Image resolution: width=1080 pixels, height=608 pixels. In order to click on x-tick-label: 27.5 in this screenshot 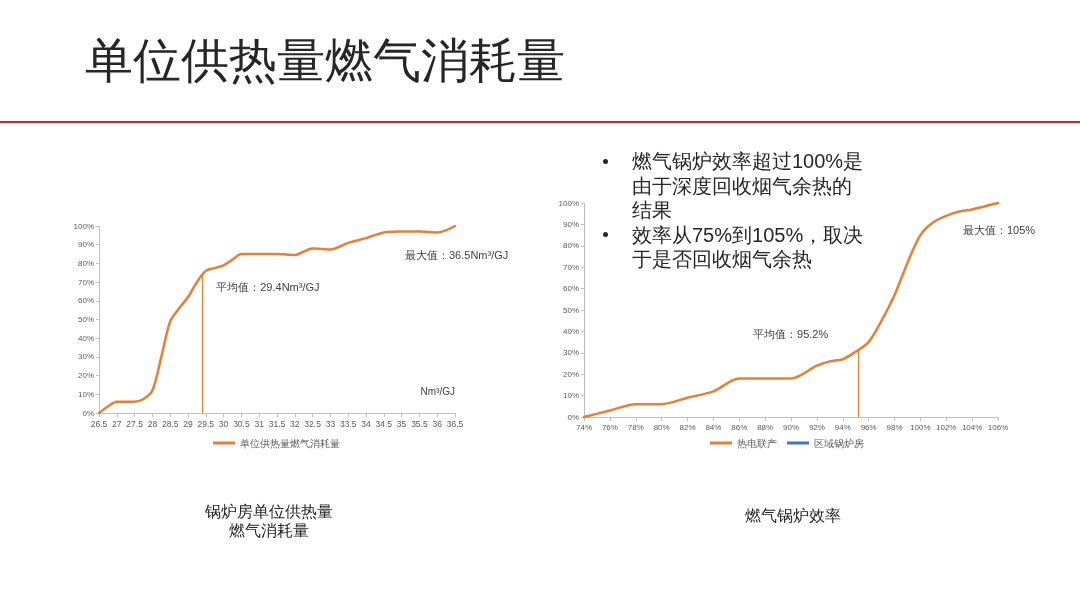, I will do `click(135, 423)`.